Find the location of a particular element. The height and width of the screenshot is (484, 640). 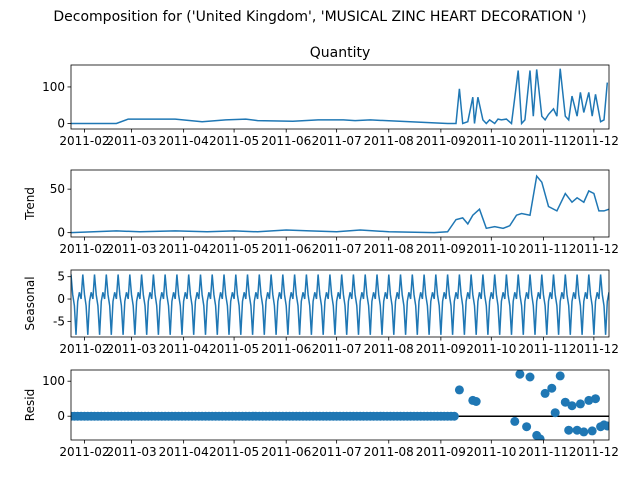

trend-ylabel: Trend is located at coordinates (30, 204).